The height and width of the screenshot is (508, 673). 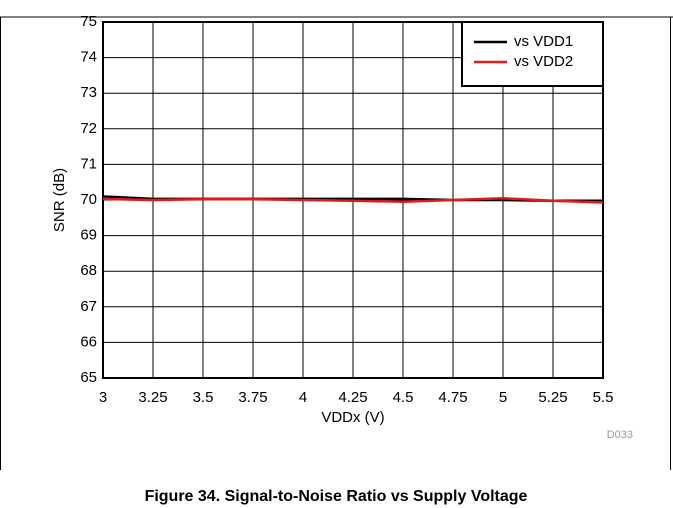 I want to click on x-tick-label: 5.25, so click(x=552, y=397).